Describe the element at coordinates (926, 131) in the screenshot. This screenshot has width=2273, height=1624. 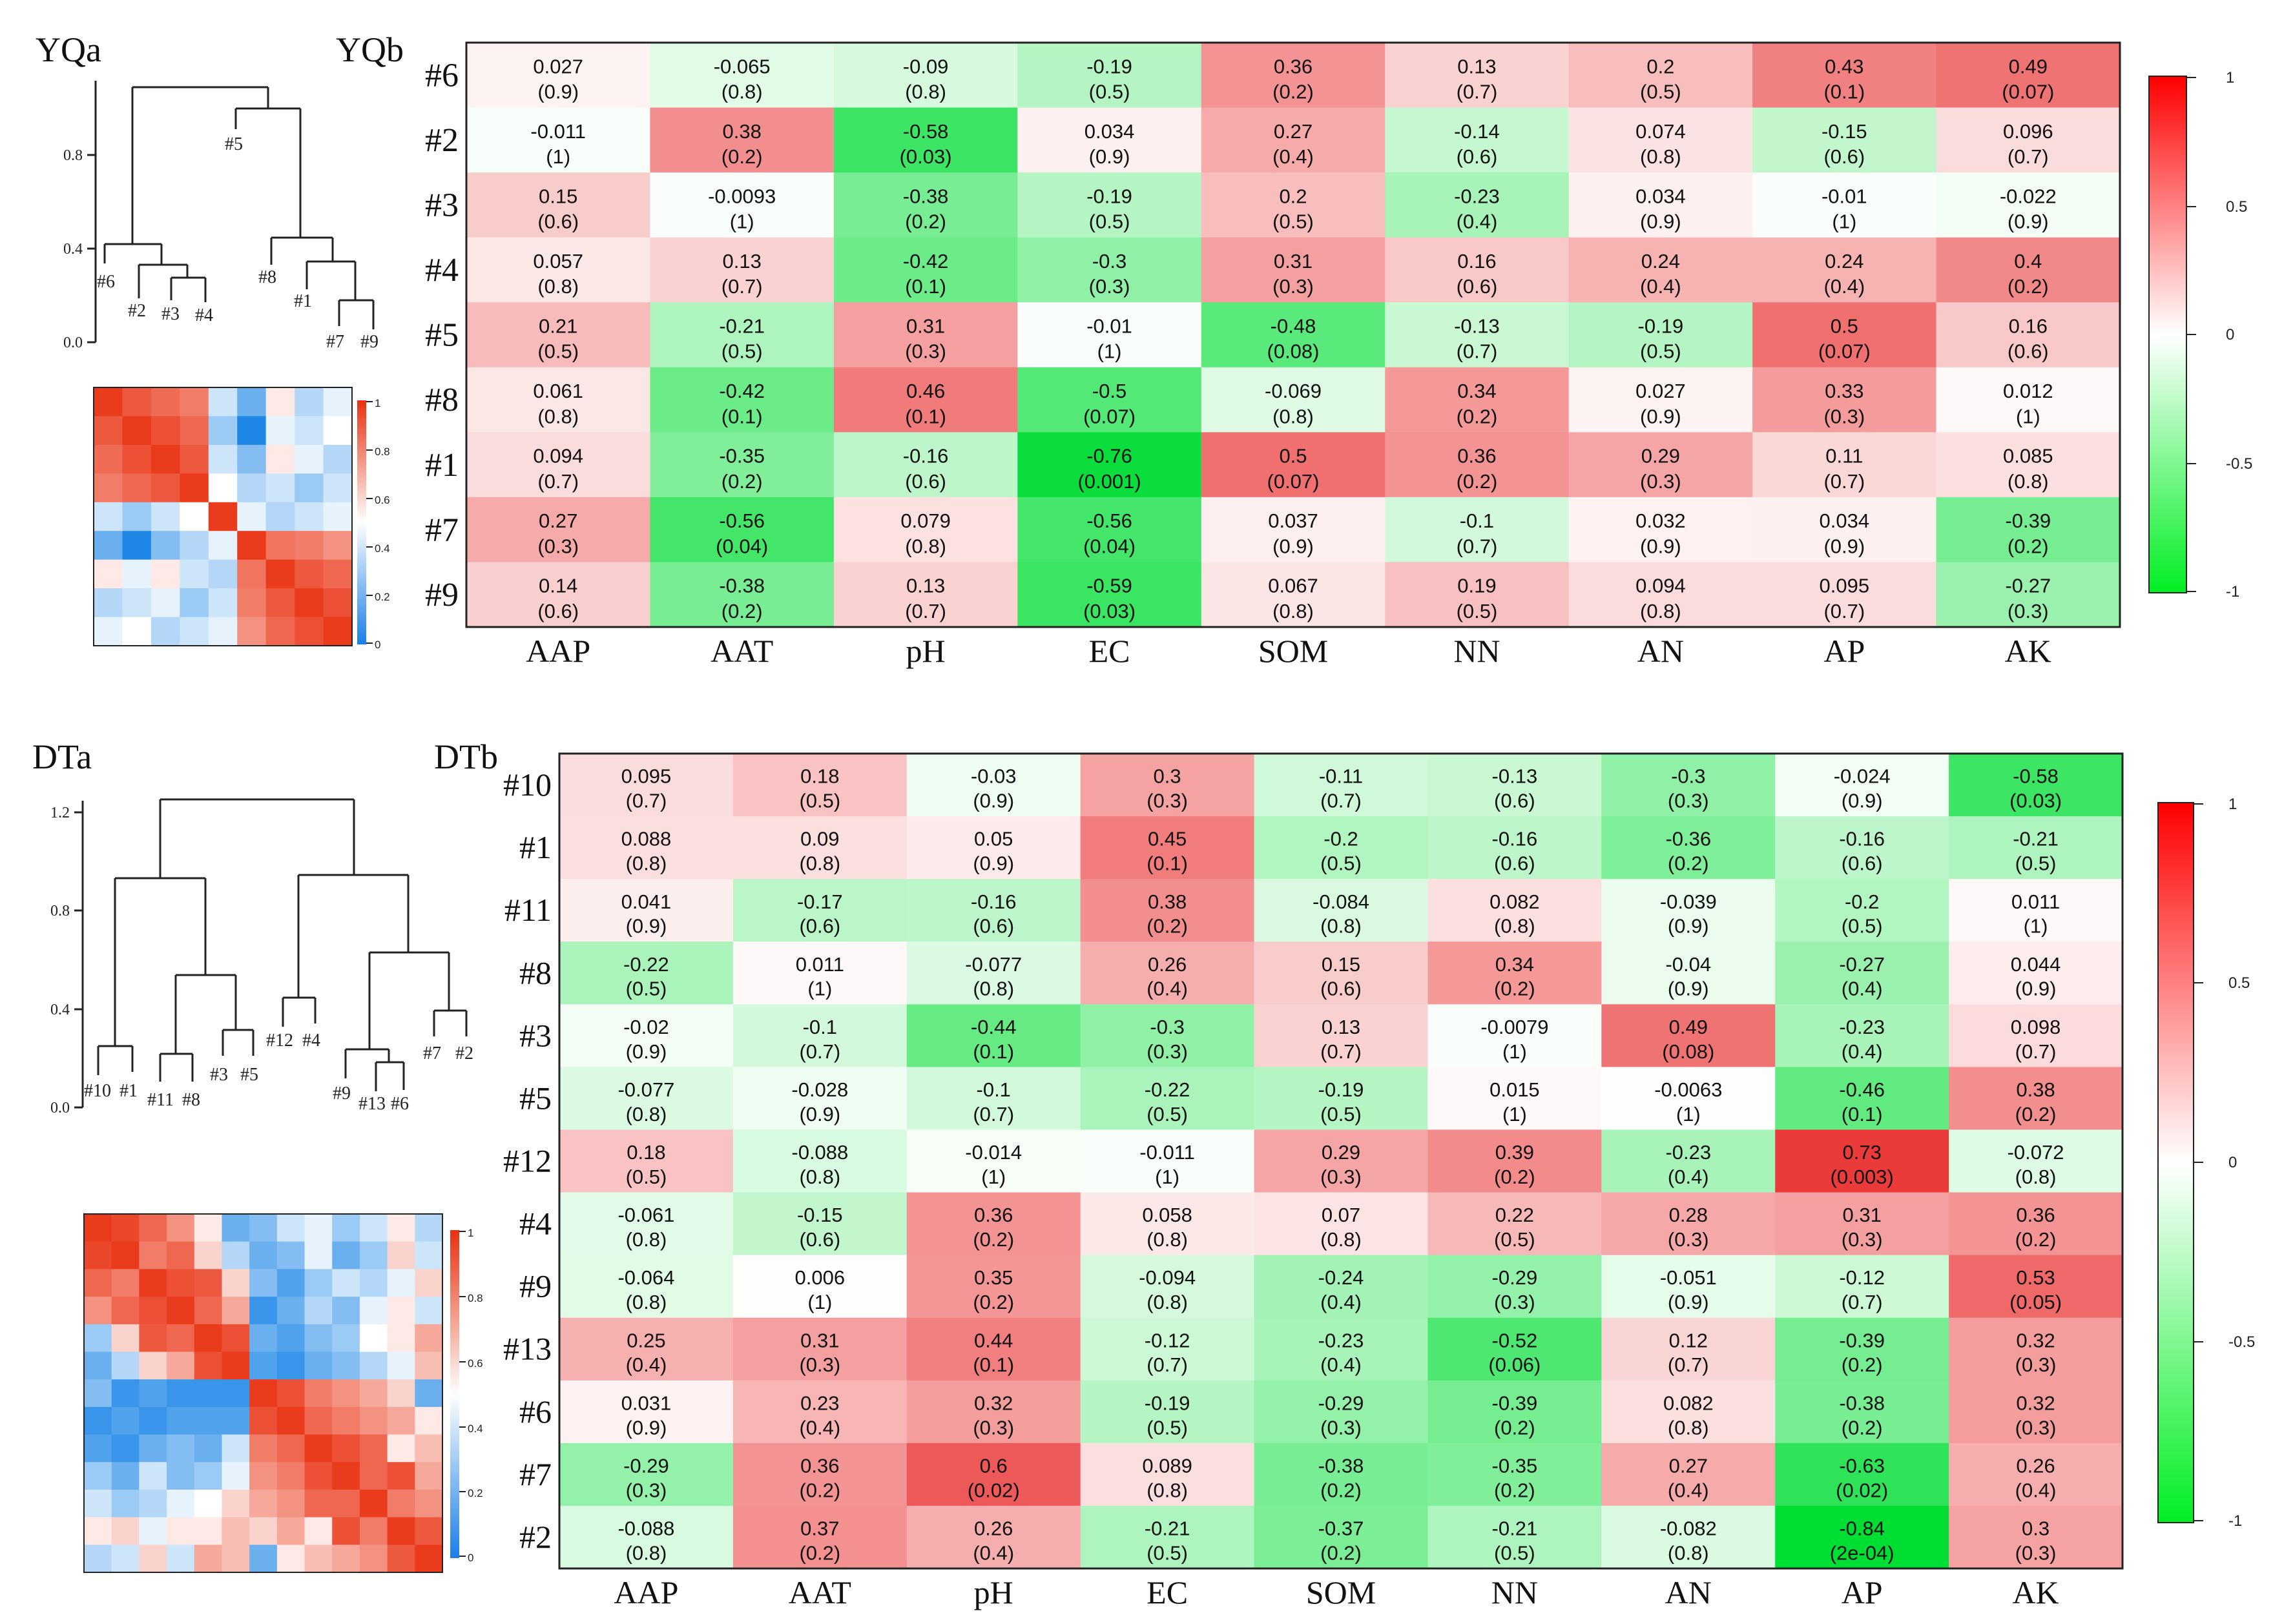
I see `yqb-cell-r: -0.58` at that location.